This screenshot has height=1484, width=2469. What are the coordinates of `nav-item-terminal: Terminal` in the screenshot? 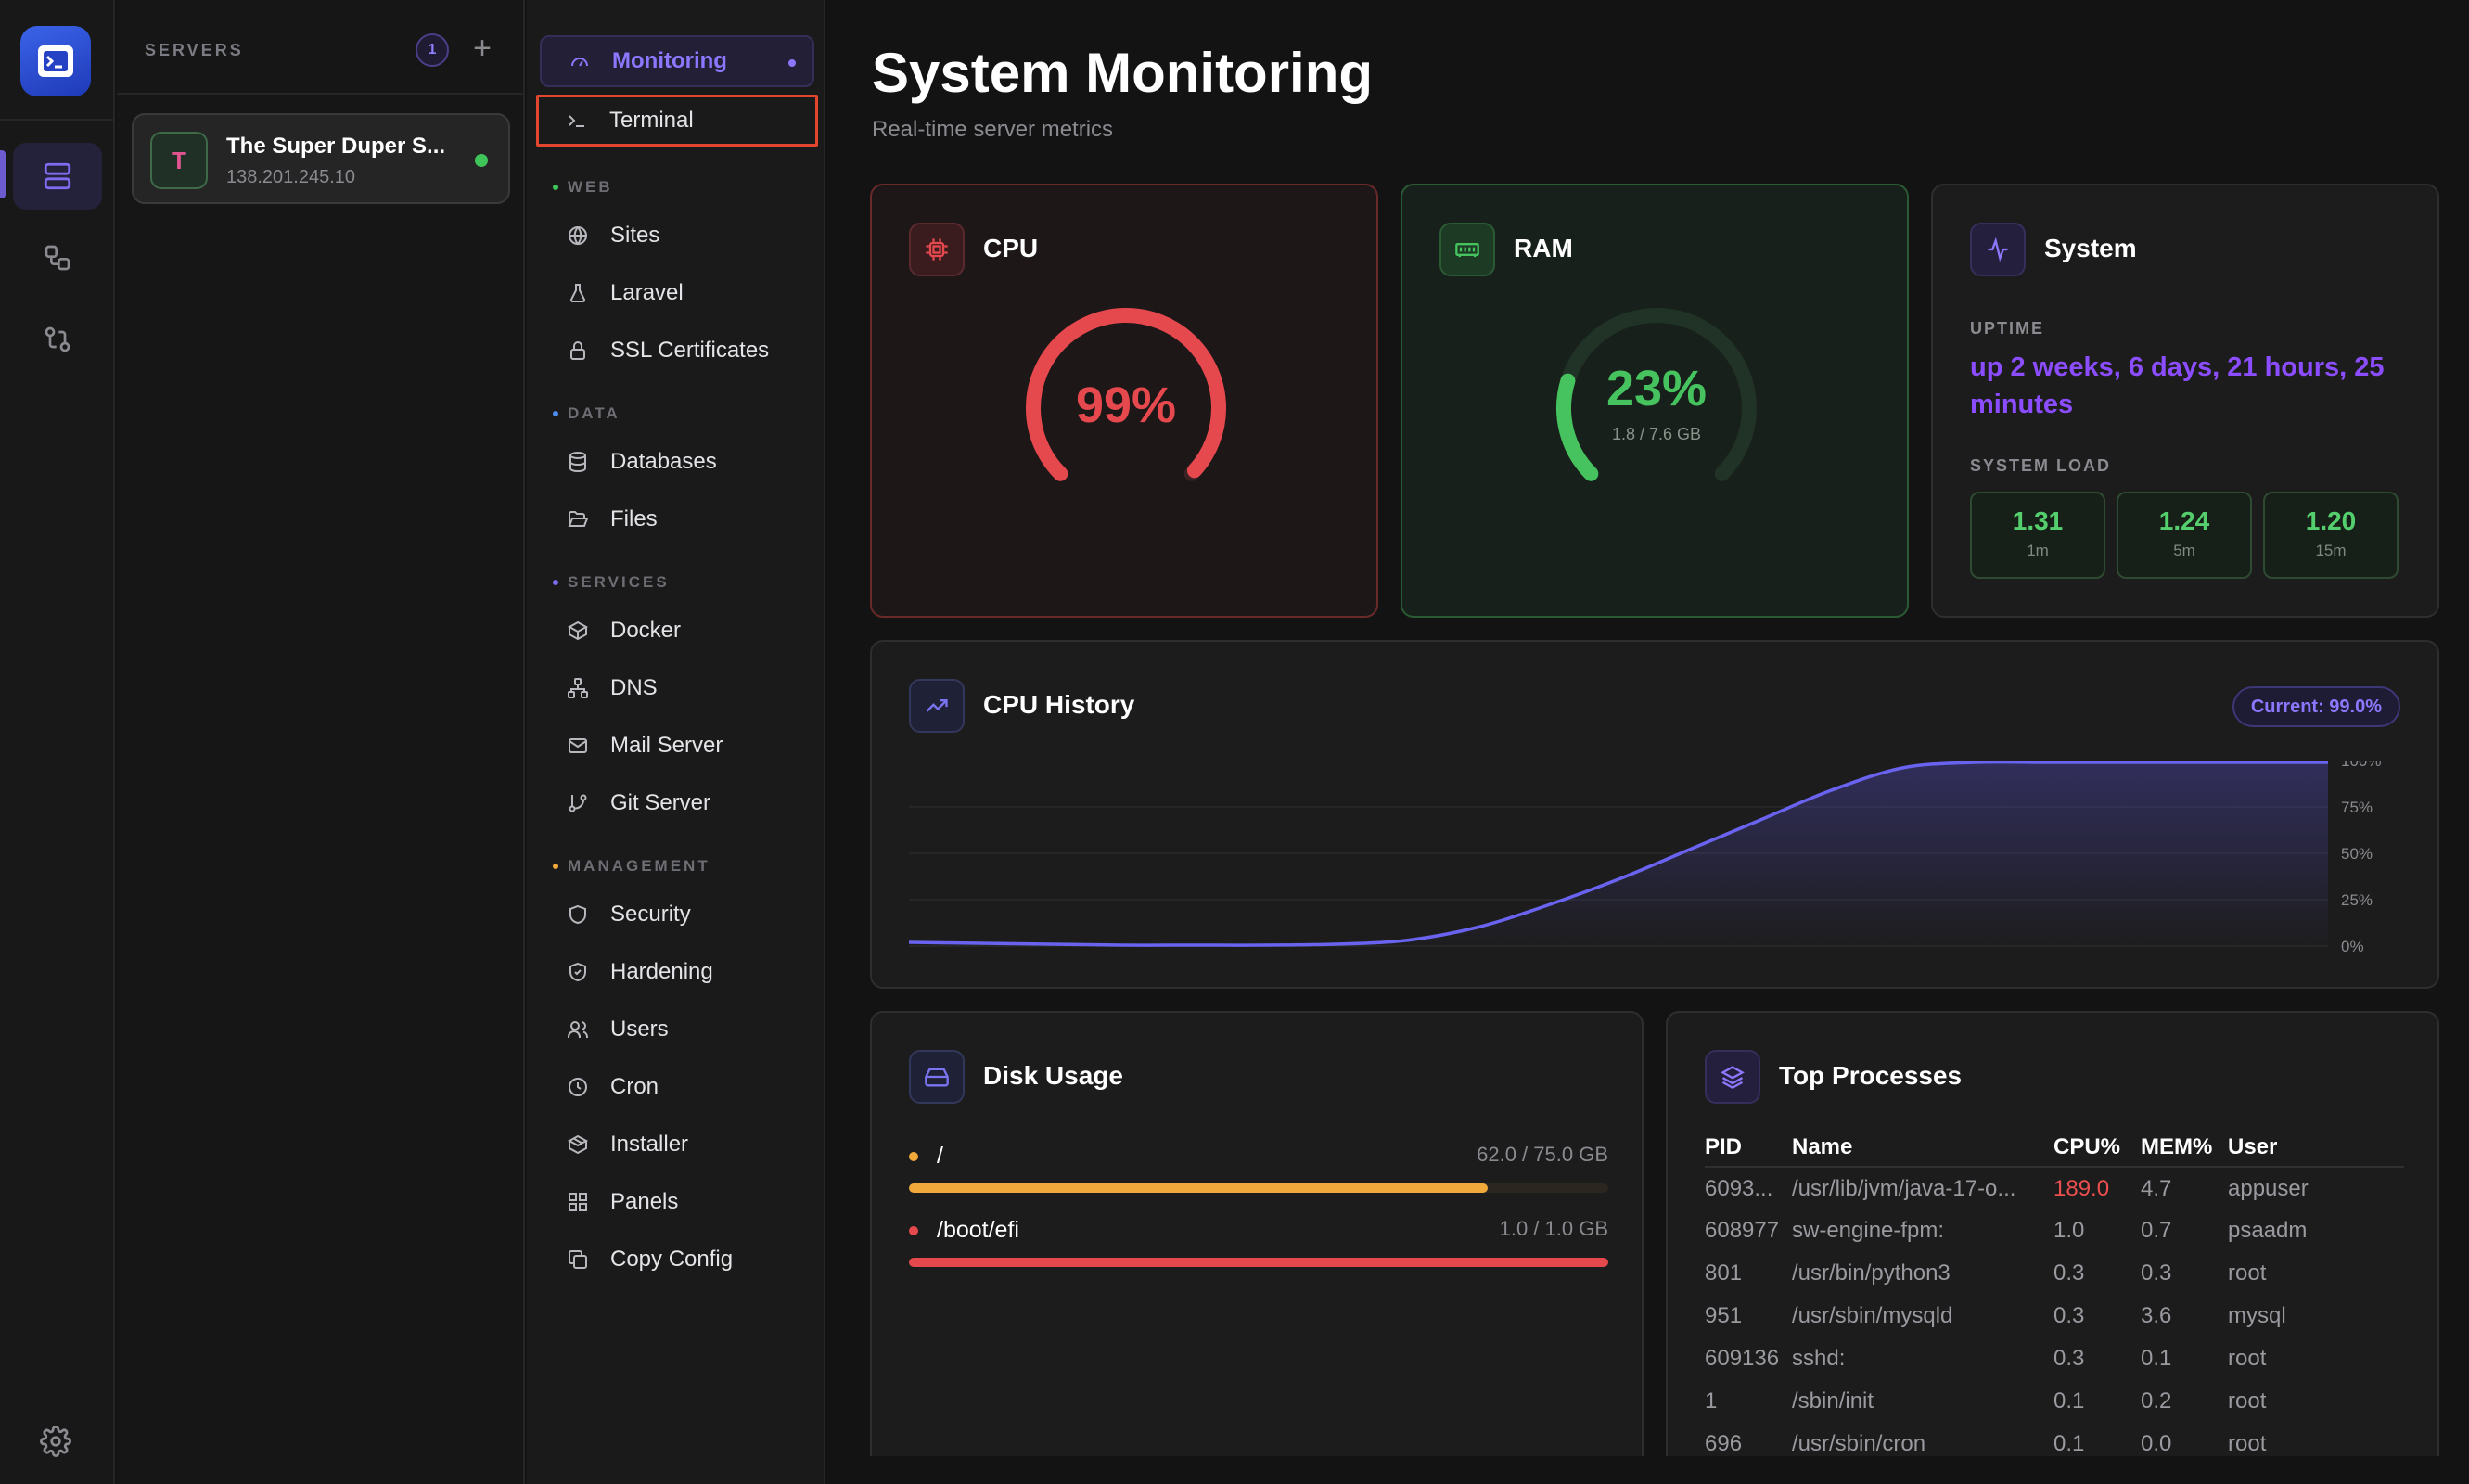 It's located at (677, 121).